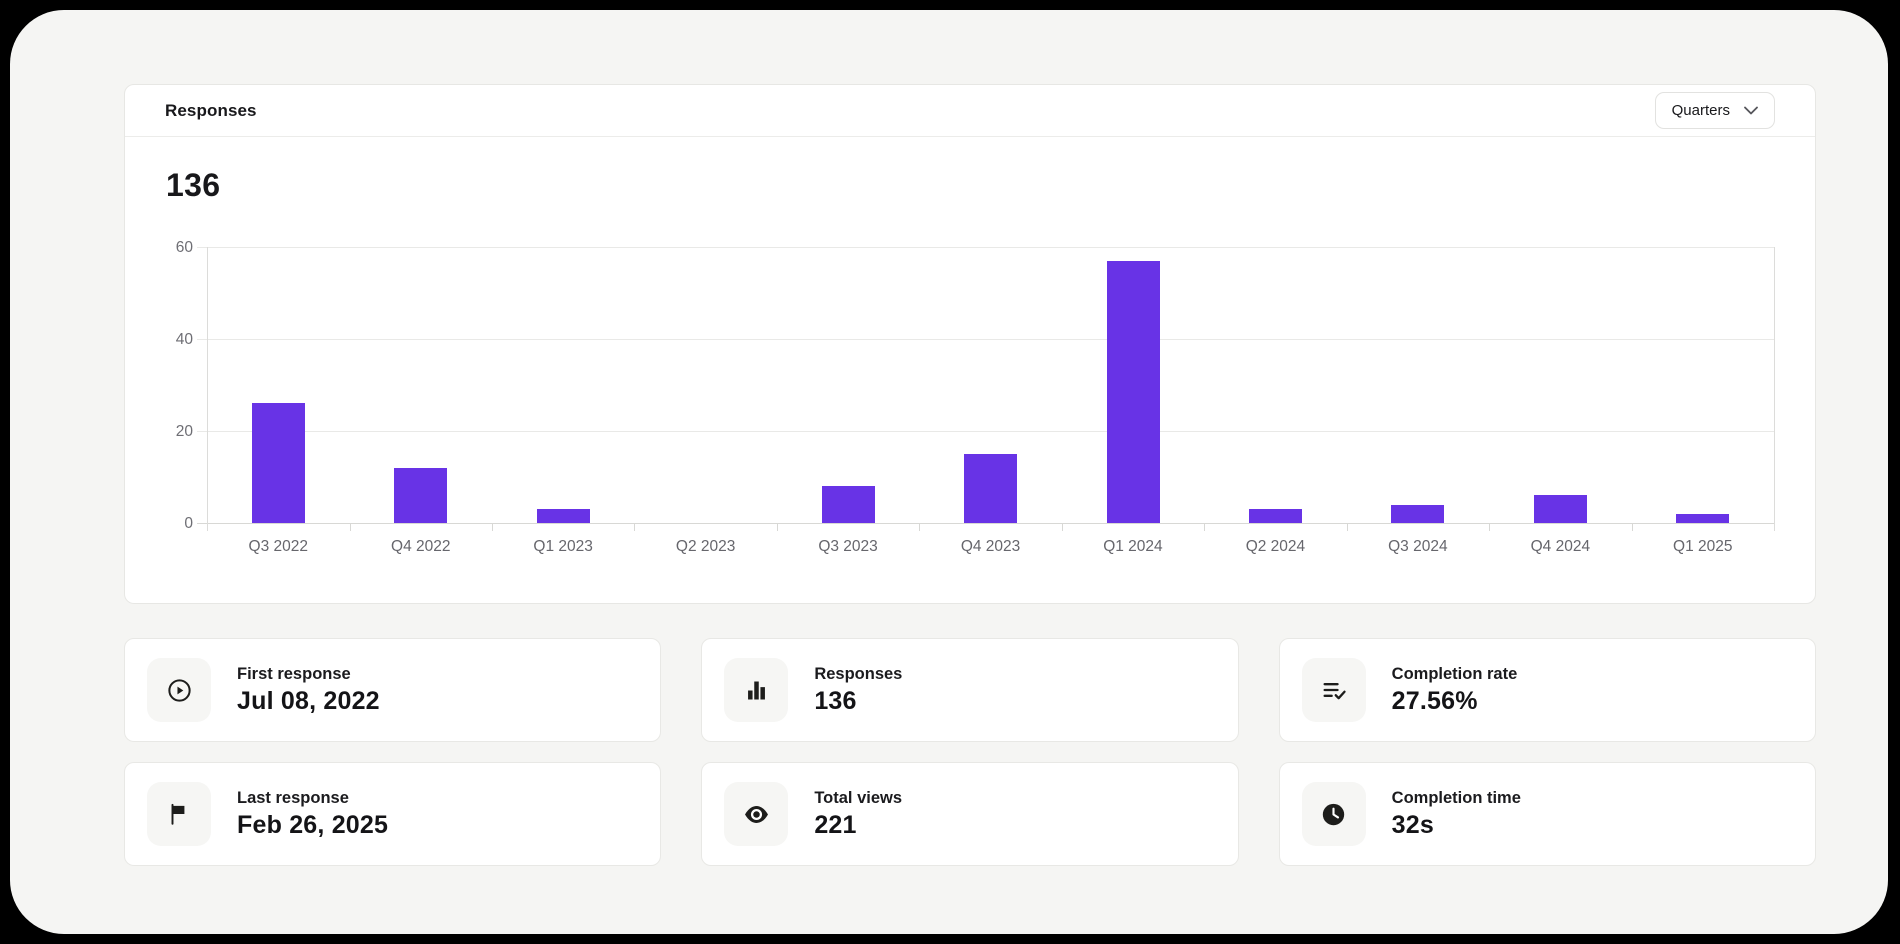  What do you see at coordinates (970, 111) in the screenshot?
I see `chart-header: Responses Quarters` at bounding box center [970, 111].